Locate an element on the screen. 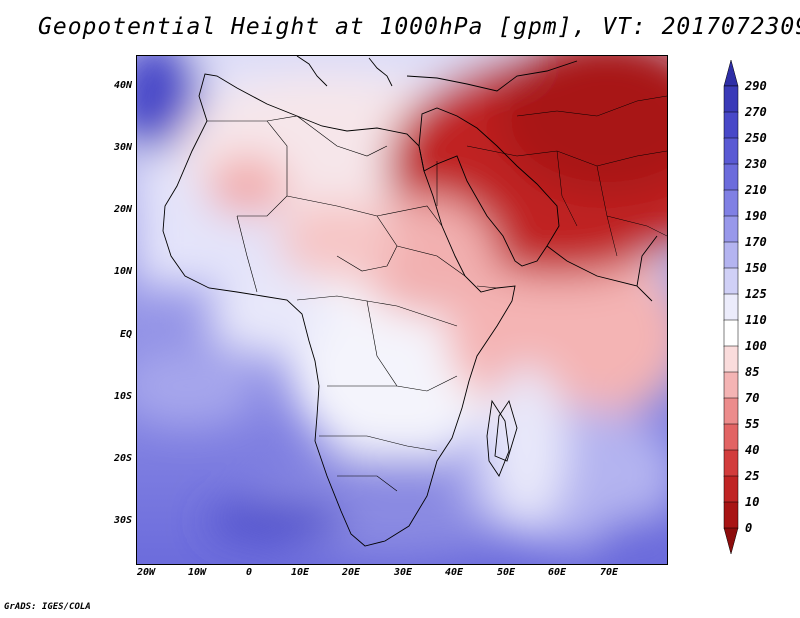 This screenshot has height=618, width=800. lon-label: 40E is located at coordinates (454, 572).